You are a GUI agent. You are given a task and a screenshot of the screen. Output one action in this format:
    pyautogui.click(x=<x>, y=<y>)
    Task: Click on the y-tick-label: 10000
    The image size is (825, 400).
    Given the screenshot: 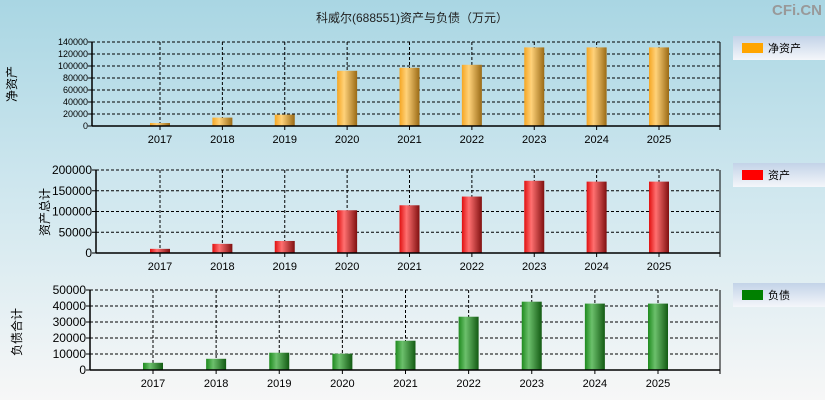 What is the action you would take?
    pyautogui.click(x=70, y=354)
    